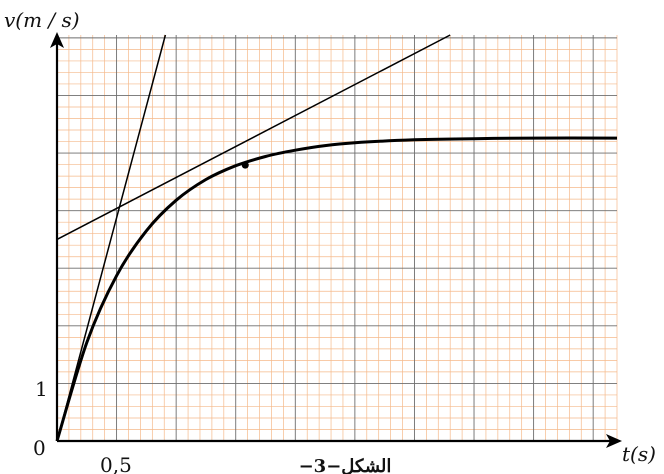 The width and height of the screenshot is (664, 474). What do you see at coordinates (116, 463) in the screenshot?
I see `x-tick-label: 0,5` at bounding box center [116, 463].